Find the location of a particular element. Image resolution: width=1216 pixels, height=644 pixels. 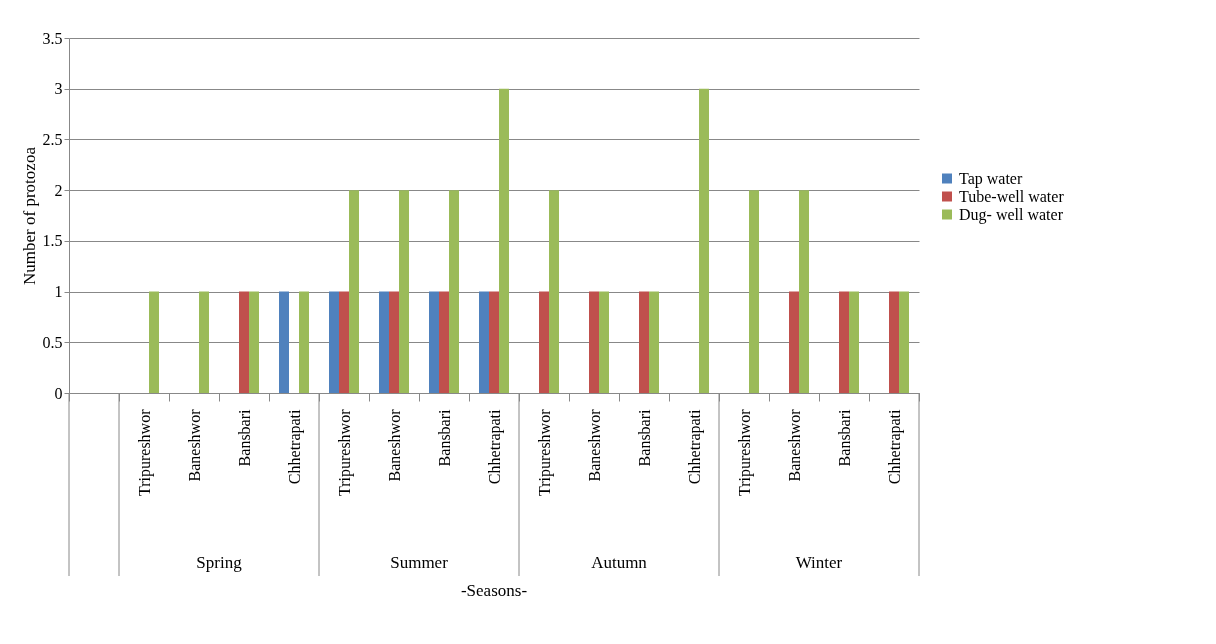

legend-label: Tube-well water is located at coordinates (1012, 196).